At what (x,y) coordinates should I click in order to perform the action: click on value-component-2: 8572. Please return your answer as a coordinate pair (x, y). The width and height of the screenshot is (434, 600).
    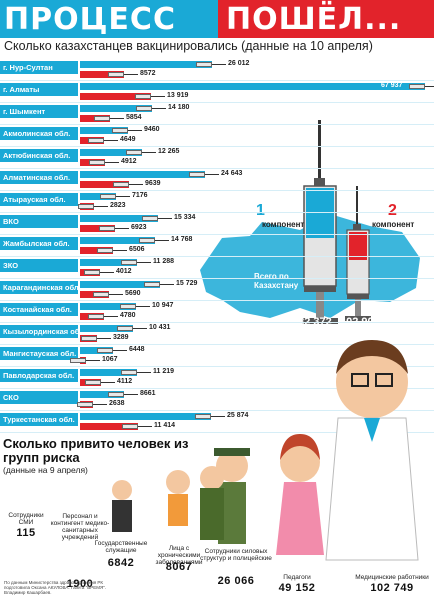
    Looking at the image, I should click on (148, 73).